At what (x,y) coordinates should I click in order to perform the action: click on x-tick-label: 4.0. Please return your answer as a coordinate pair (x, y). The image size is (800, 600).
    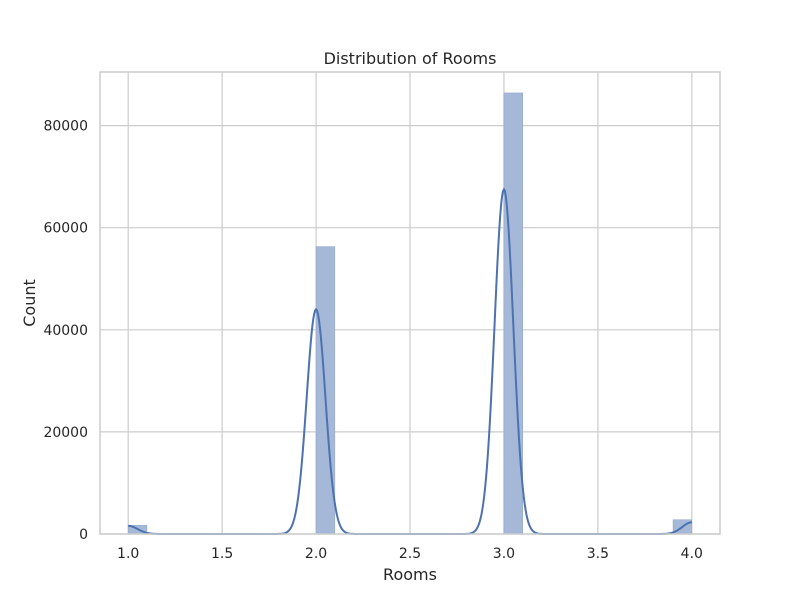
    Looking at the image, I should click on (692, 554).